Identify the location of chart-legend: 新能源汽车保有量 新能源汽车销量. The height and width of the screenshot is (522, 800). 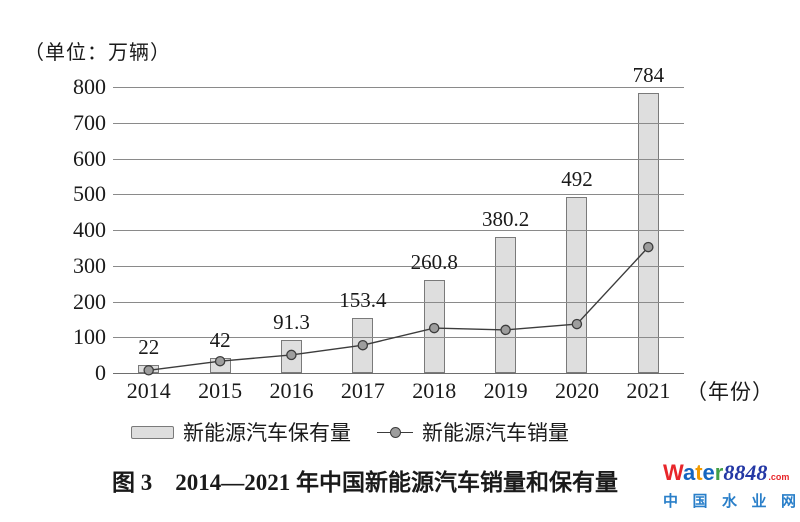
(350, 432).